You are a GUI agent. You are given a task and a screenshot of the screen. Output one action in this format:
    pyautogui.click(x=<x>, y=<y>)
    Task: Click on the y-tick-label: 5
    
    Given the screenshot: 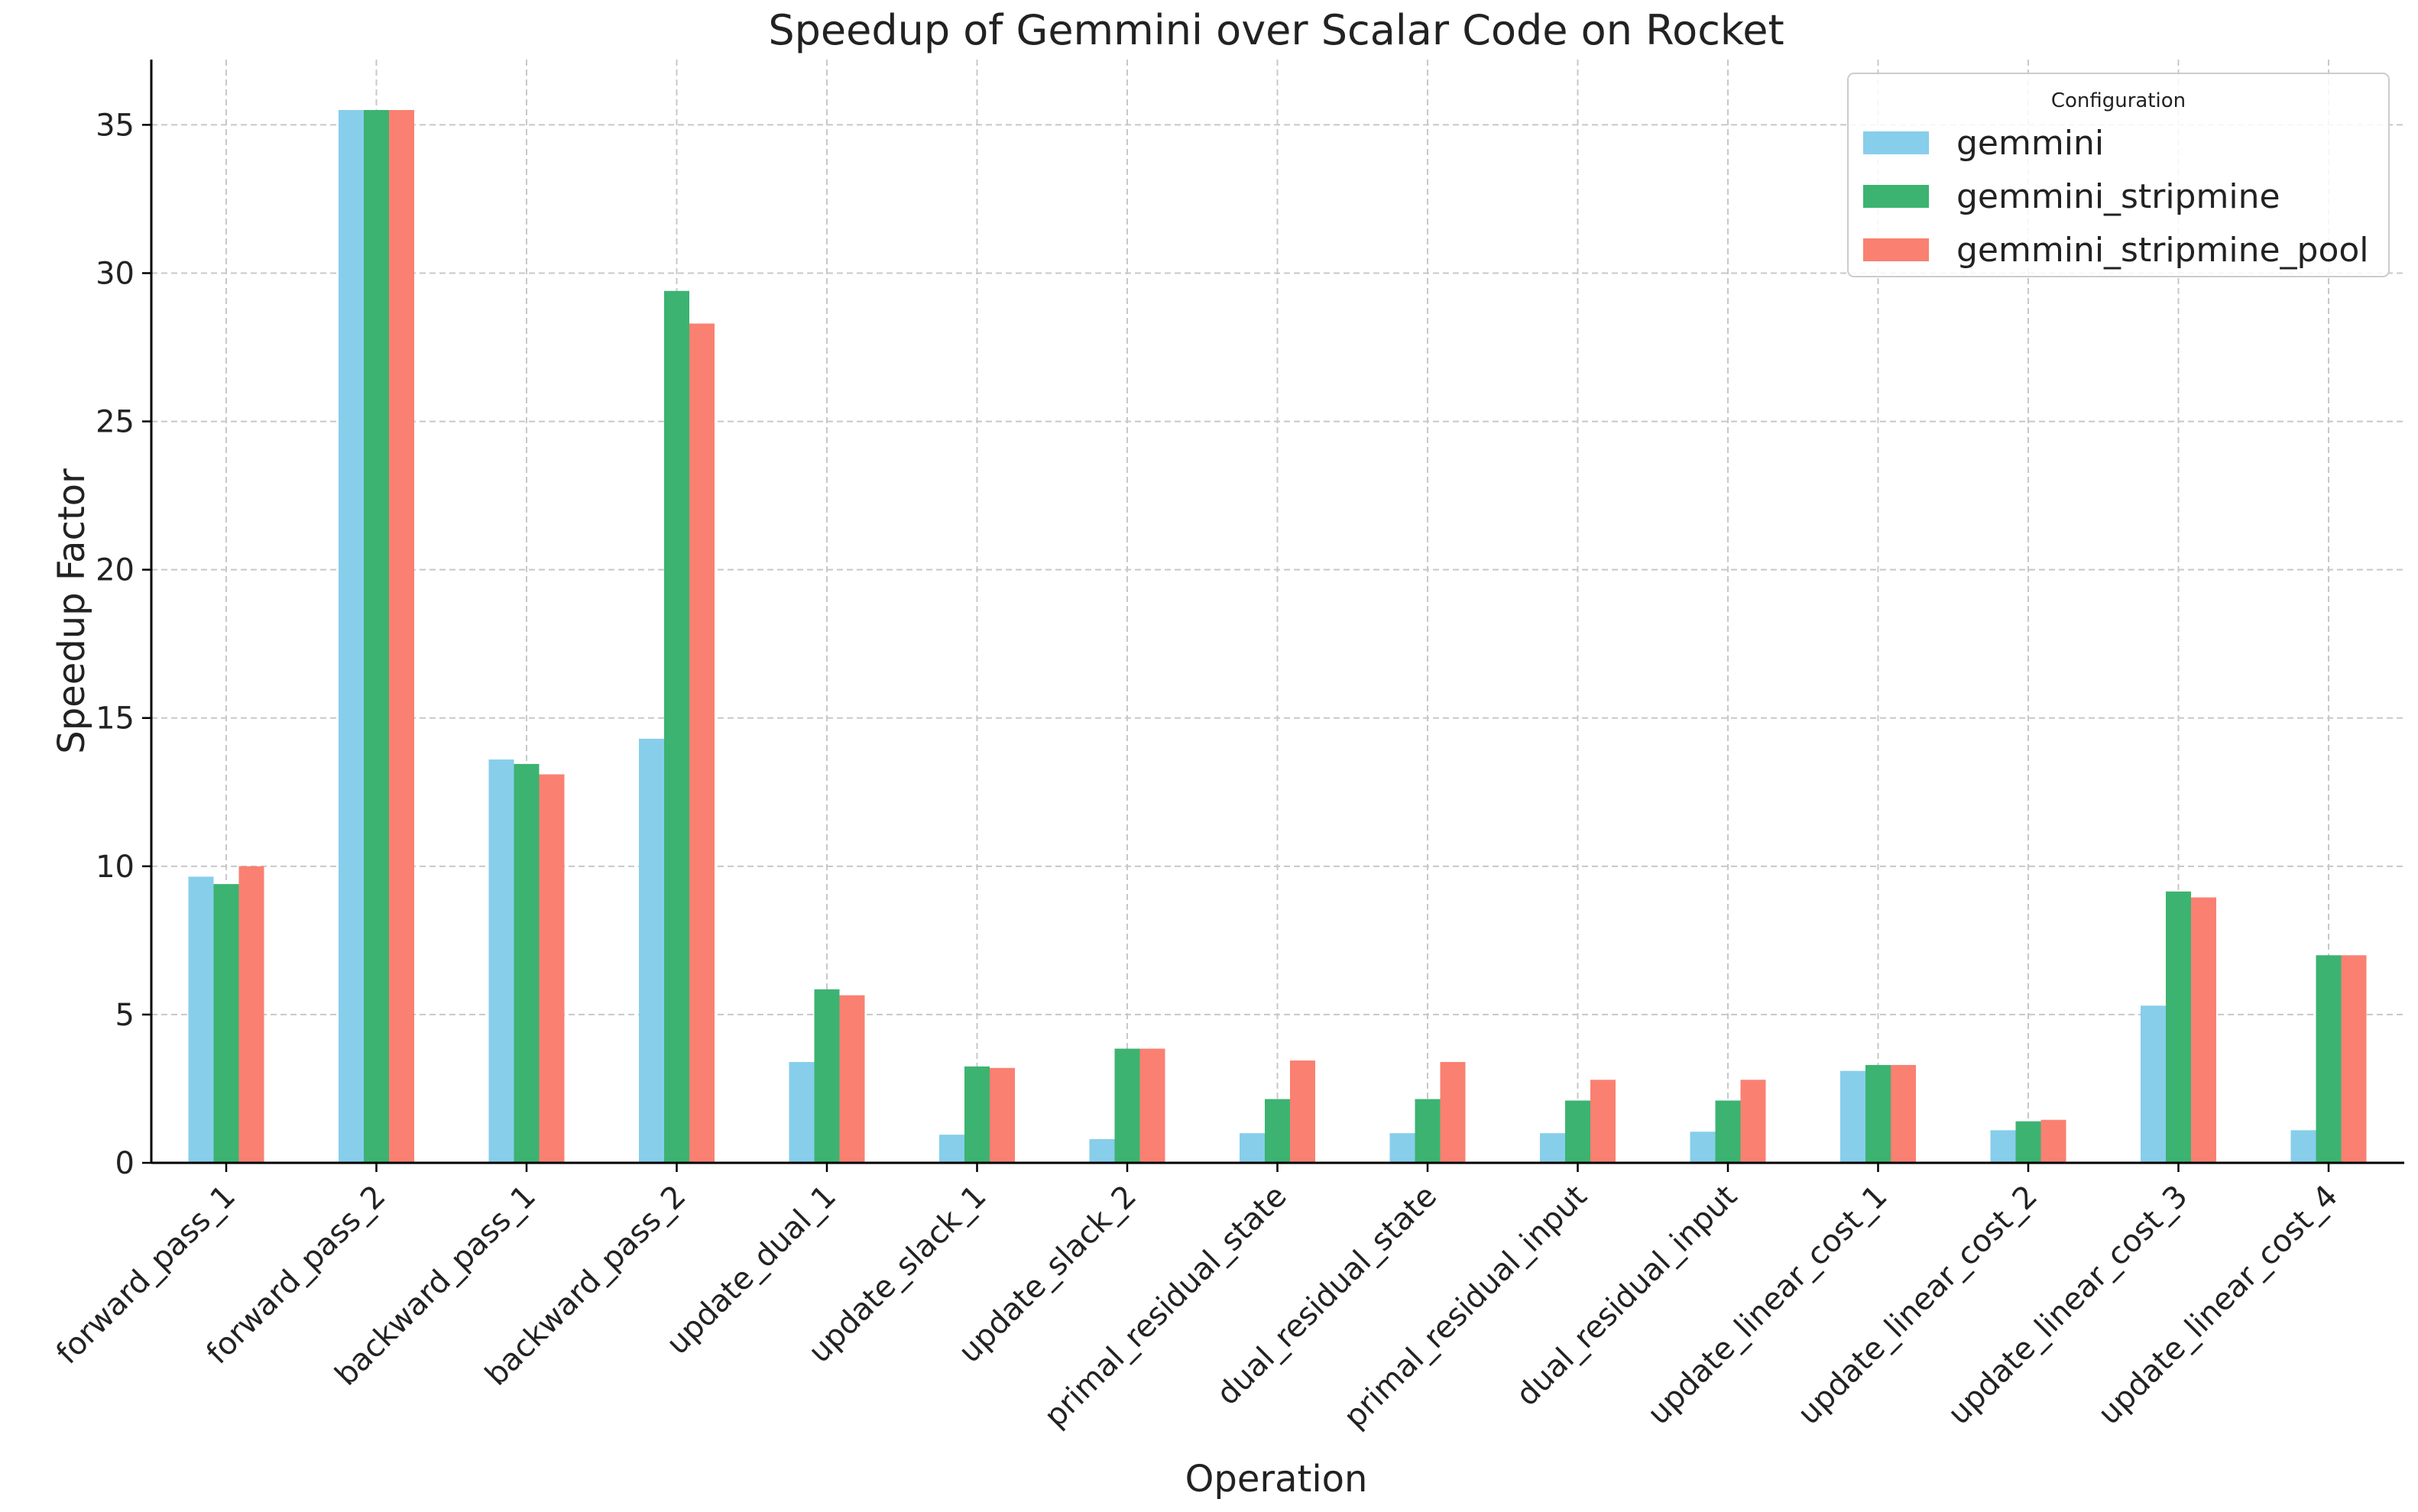 What is the action you would take?
    pyautogui.click(x=125, y=1015)
    